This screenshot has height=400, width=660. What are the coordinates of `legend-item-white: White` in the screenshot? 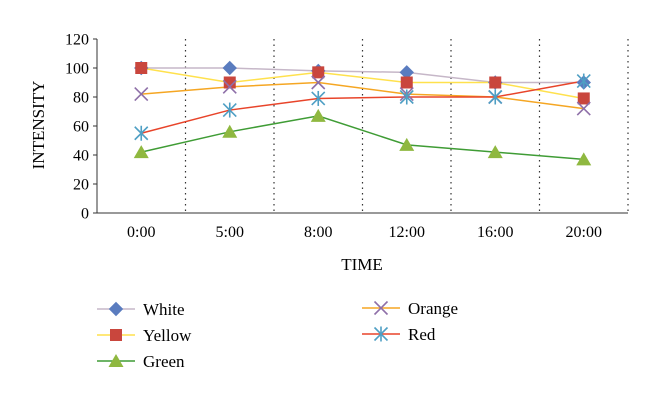 It's located at (141, 309).